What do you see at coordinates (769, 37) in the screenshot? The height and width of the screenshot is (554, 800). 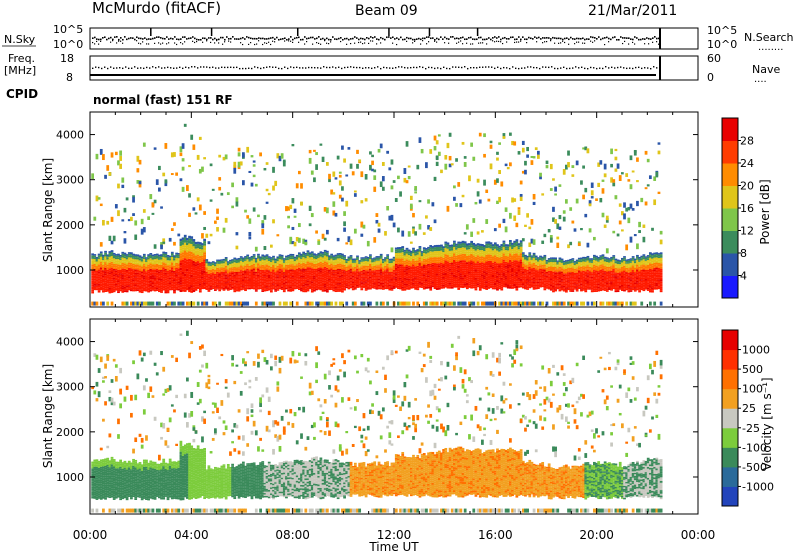 I see `nsearch-label: N.Search` at bounding box center [769, 37].